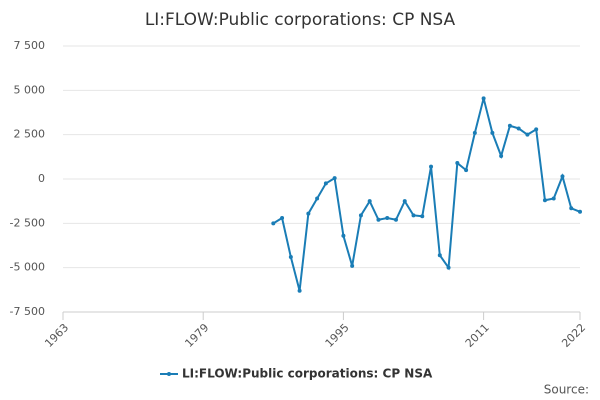 This screenshot has width=600, height=400. Describe the element at coordinates (41, 178) in the screenshot. I see `y-tick-label: 0` at that location.